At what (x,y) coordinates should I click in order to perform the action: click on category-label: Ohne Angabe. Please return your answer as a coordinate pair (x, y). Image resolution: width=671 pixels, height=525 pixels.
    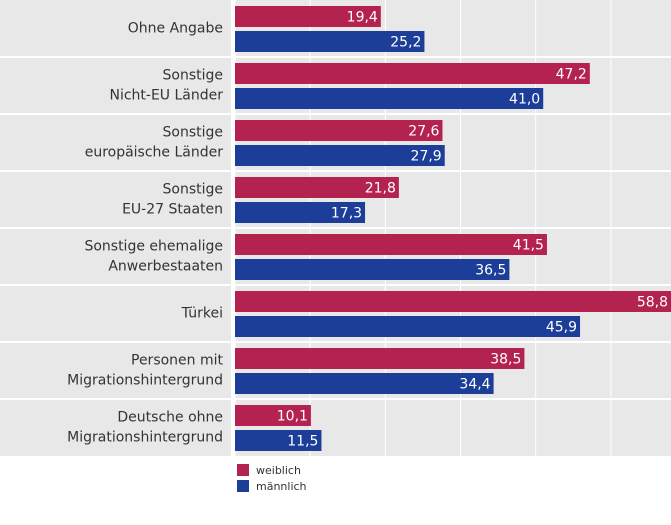
    Looking at the image, I should click on (175, 29).